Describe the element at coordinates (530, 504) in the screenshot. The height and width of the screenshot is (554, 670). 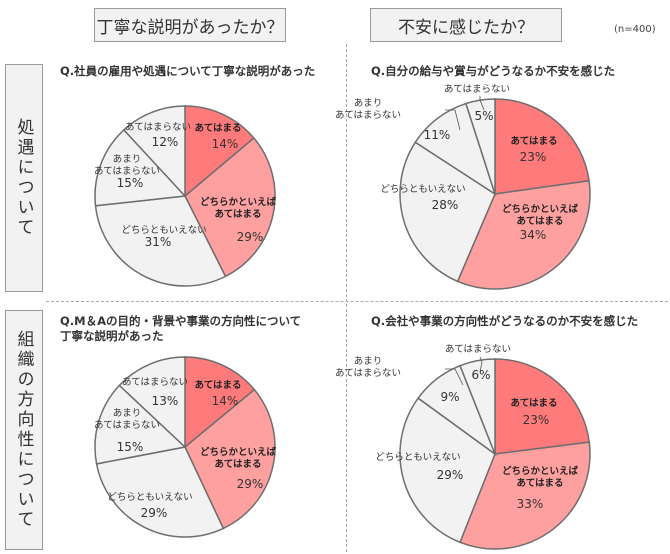
I see `slice-value-somewhat-apply: 33%` at that location.